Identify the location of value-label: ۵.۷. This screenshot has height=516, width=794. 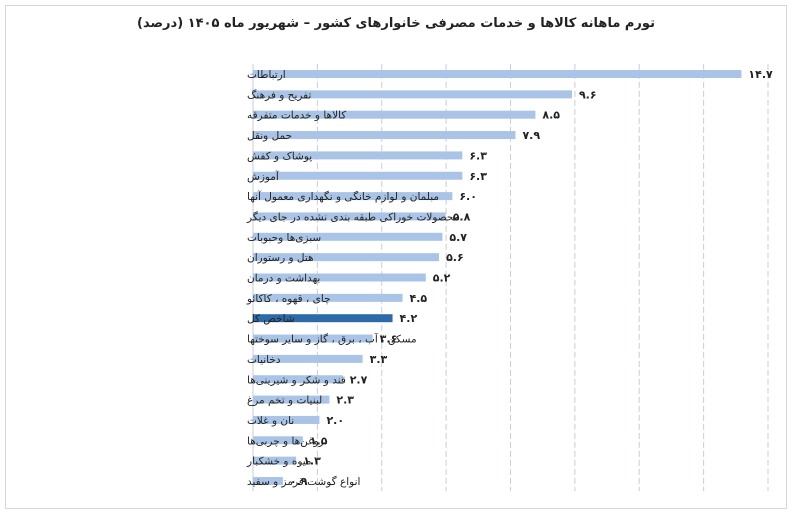
(458, 237).